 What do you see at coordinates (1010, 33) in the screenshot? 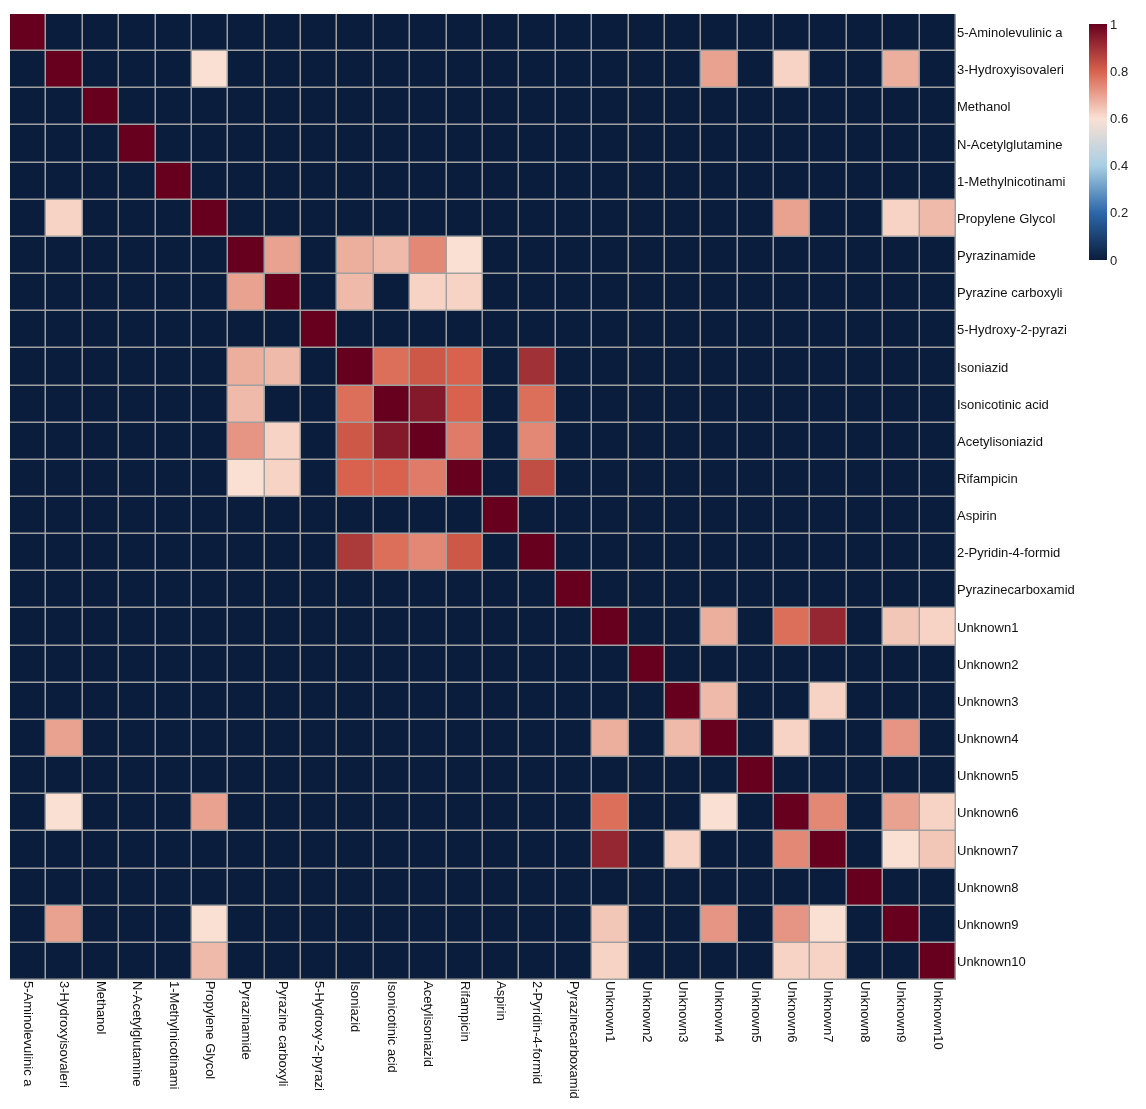
I see `y-tick-label: 5-Aminolevulinic a` at bounding box center [1010, 33].